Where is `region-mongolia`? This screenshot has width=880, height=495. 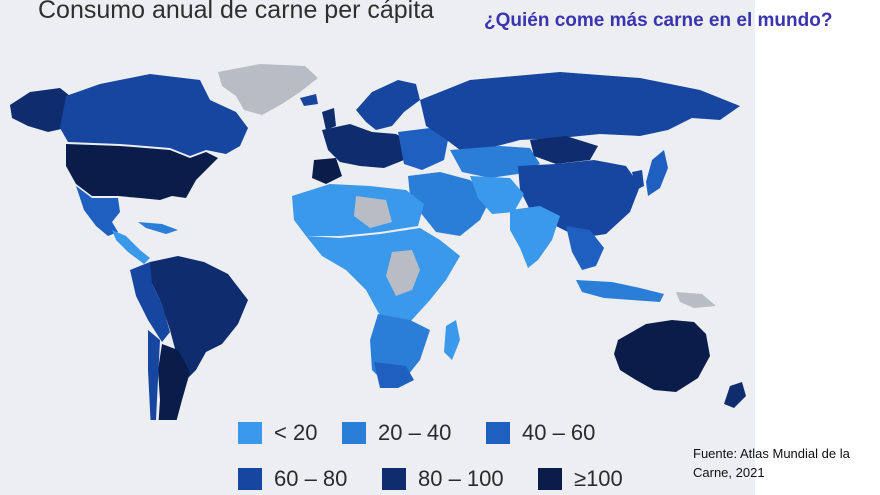 region-mongolia is located at coordinates (564, 150).